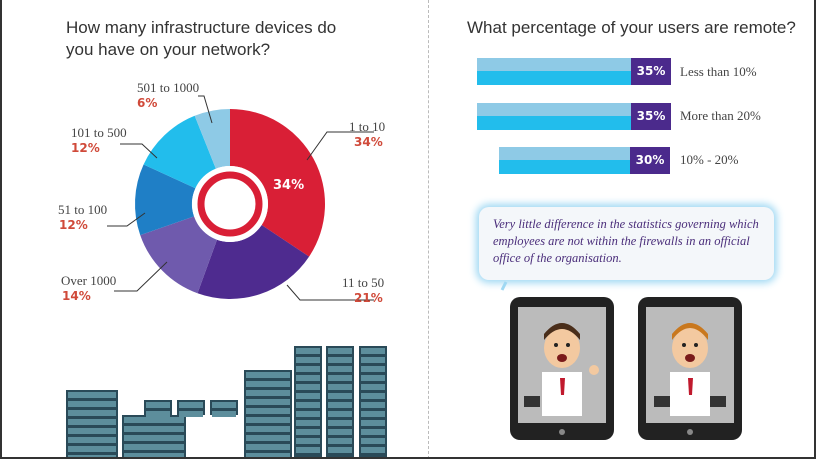 This screenshot has height=459, width=816. Describe the element at coordinates (289, 185) in the screenshot. I see `inner-slice-value: 34%` at that location.